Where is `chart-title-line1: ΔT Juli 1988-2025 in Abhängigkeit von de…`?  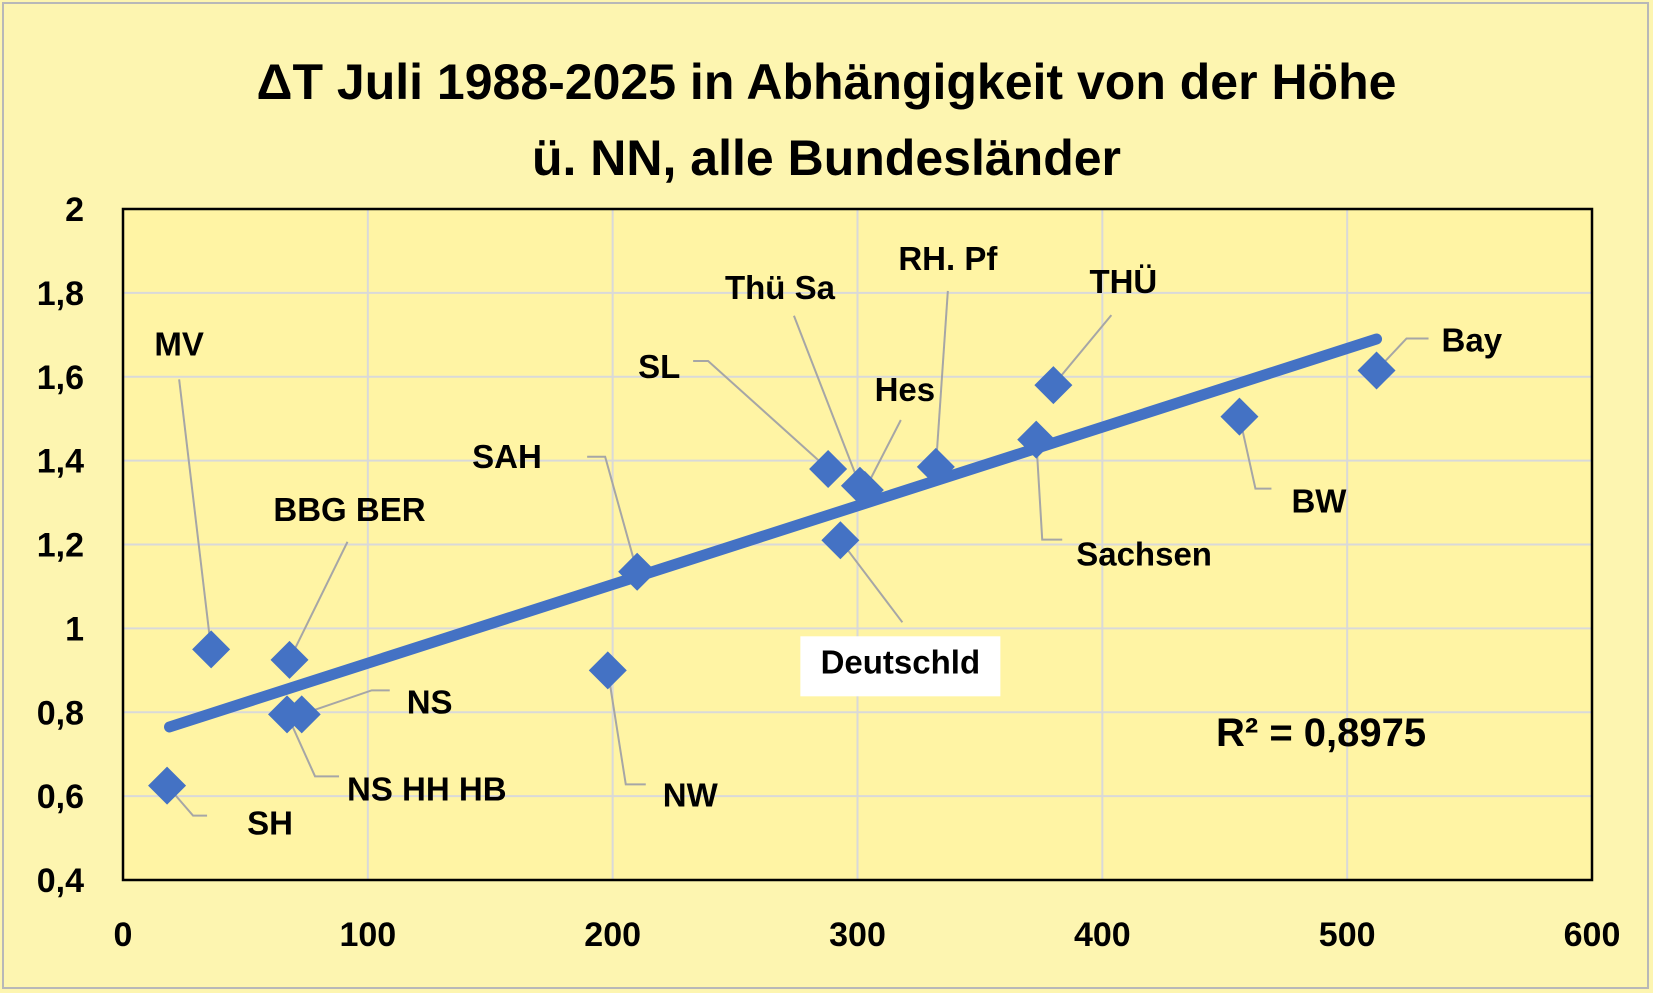
chart-title-line1: ΔT Juli 1988-2025 in Abhängigkeit von de… is located at coordinates (826, 82).